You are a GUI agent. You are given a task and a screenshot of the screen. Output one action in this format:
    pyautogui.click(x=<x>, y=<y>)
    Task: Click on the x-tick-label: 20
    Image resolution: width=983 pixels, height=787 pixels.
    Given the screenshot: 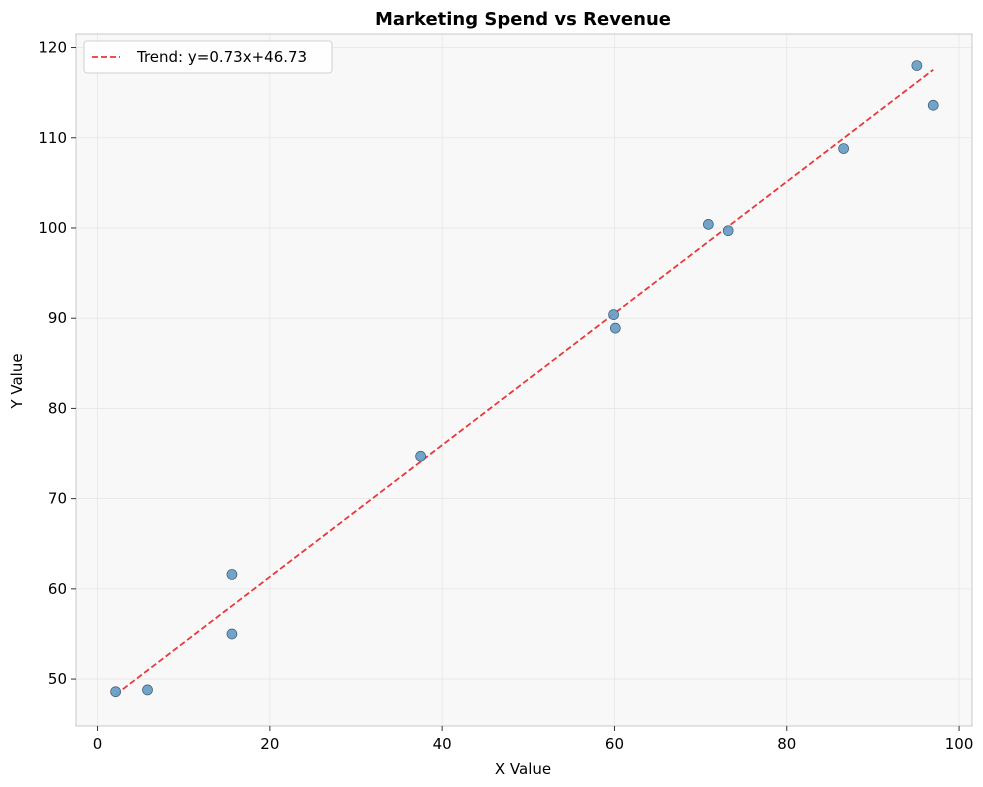 What is the action you would take?
    pyautogui.click(x=269, y=744)
    